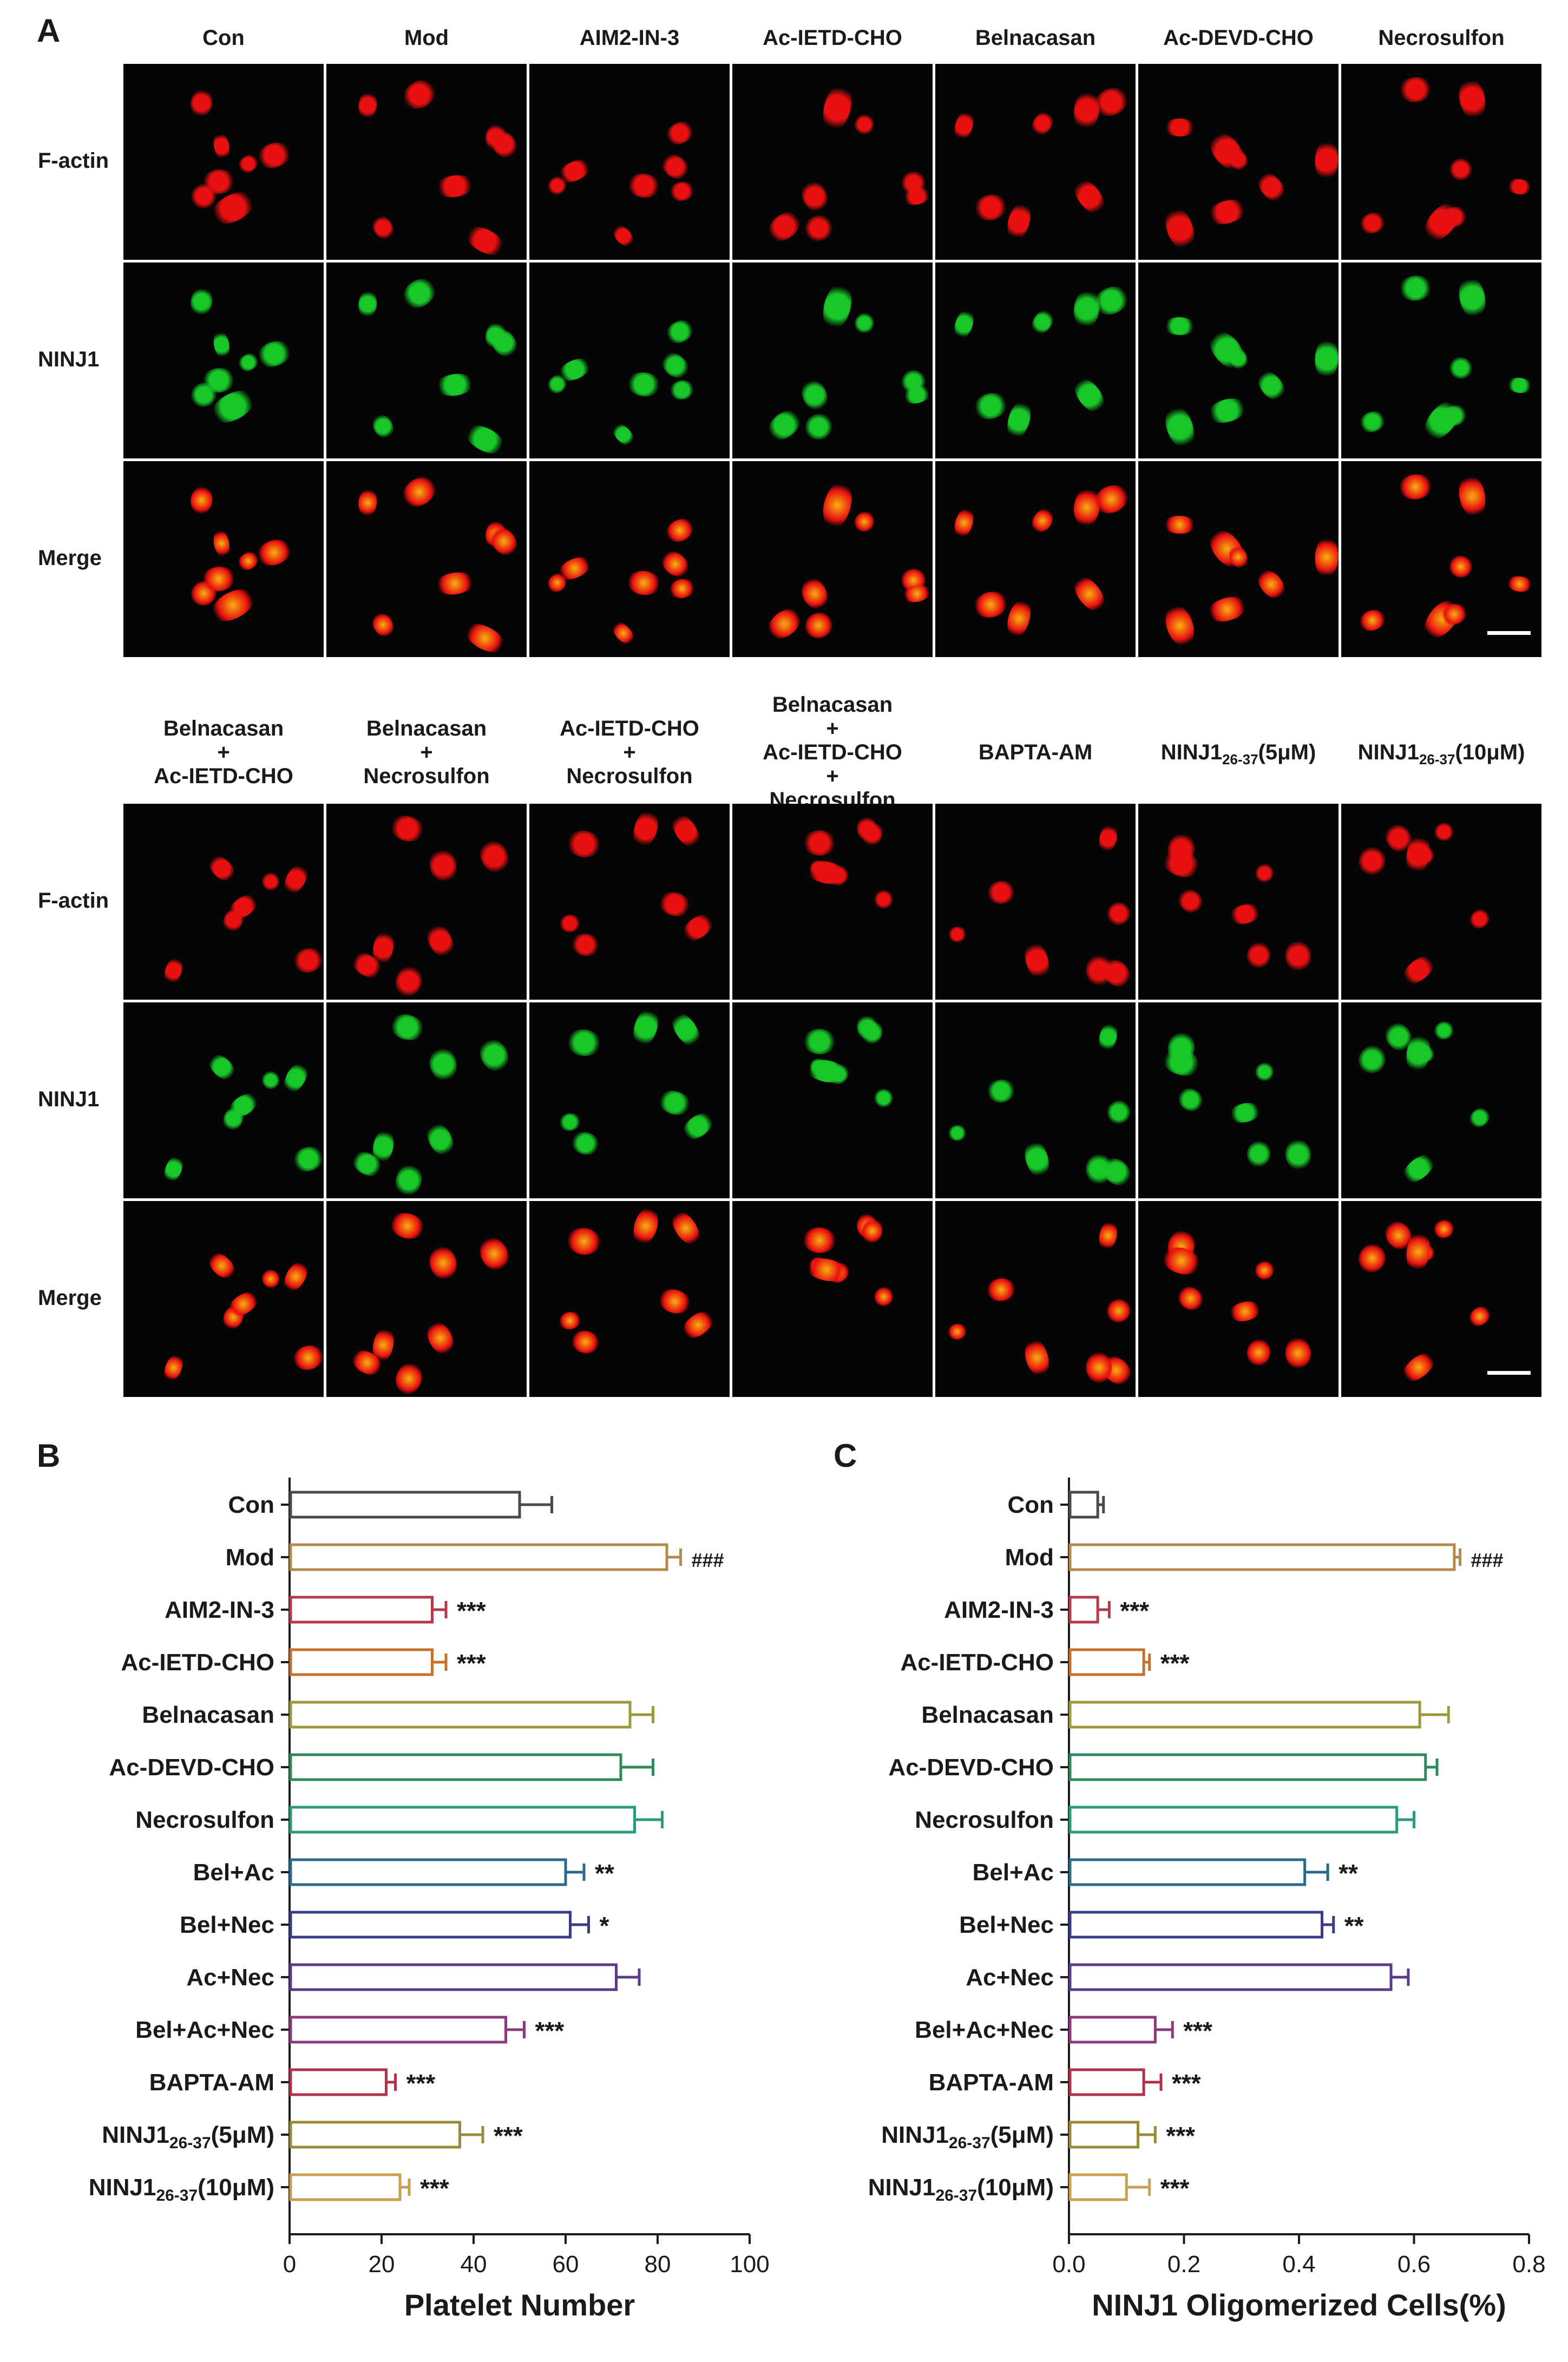 This screenshot has width=1568, height=2362. I want to click on x-tick-label: 0, so click(289, 2264).